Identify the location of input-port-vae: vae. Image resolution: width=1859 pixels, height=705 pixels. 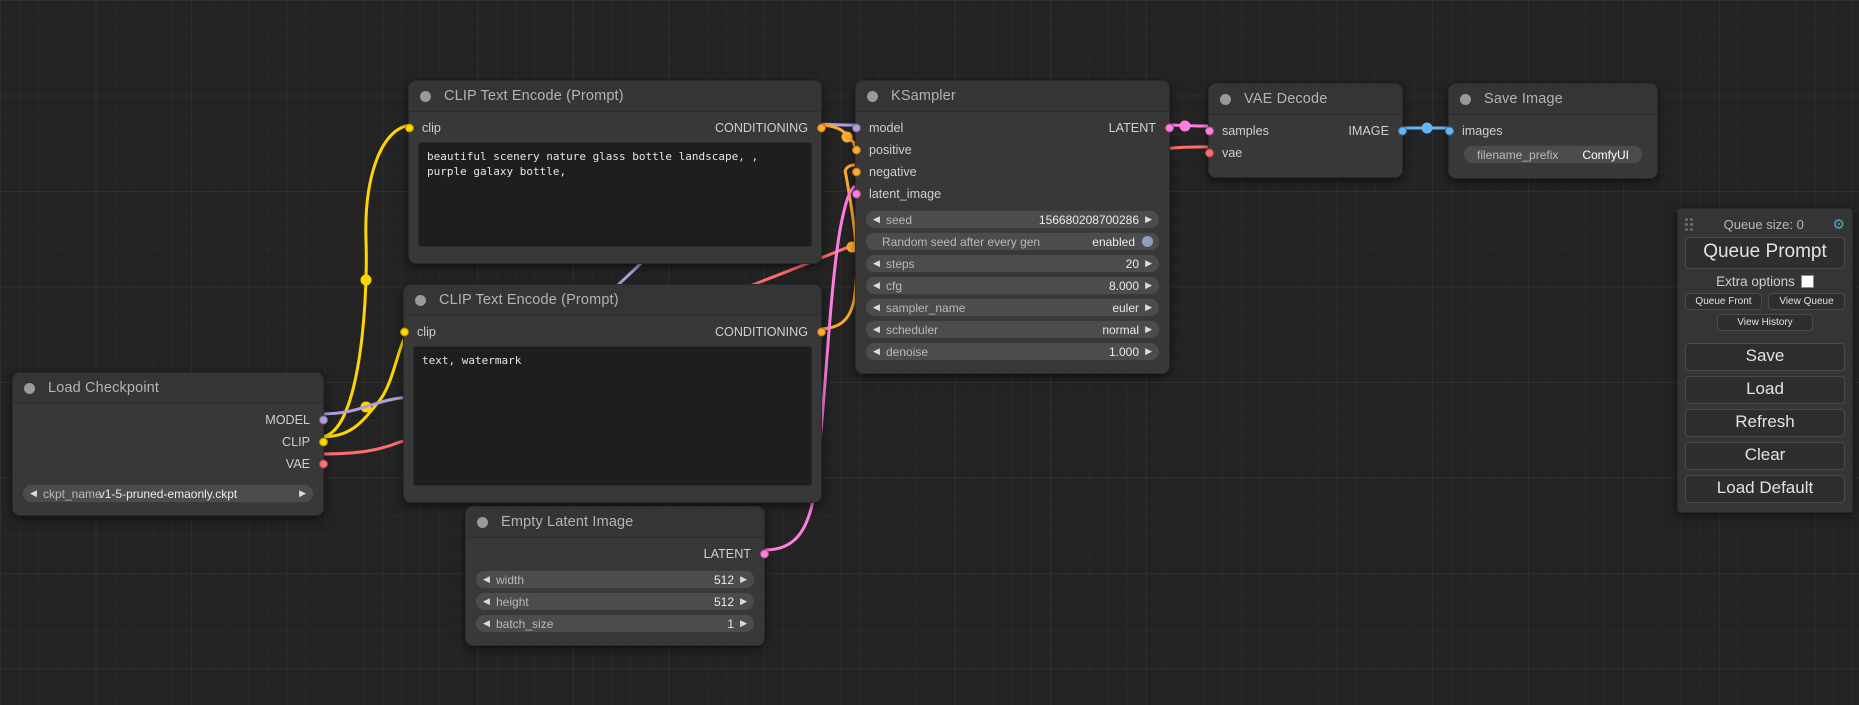
(1303, 153).